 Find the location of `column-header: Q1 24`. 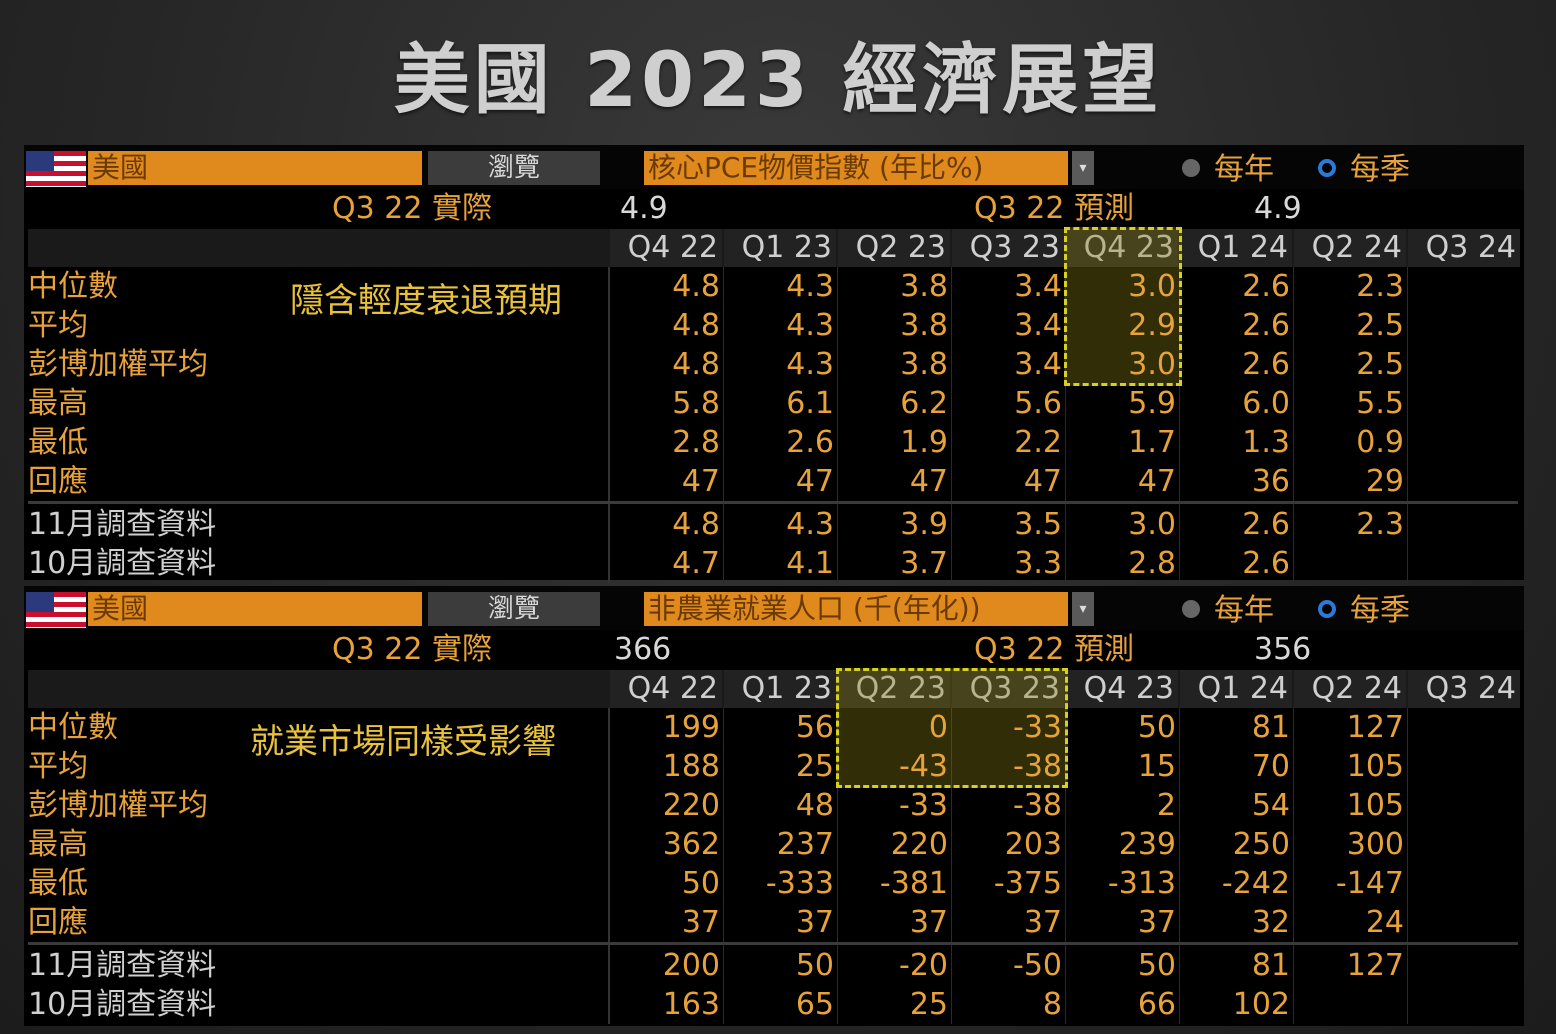

column-header: Q1 24 is located at coordinates (1236, 248).